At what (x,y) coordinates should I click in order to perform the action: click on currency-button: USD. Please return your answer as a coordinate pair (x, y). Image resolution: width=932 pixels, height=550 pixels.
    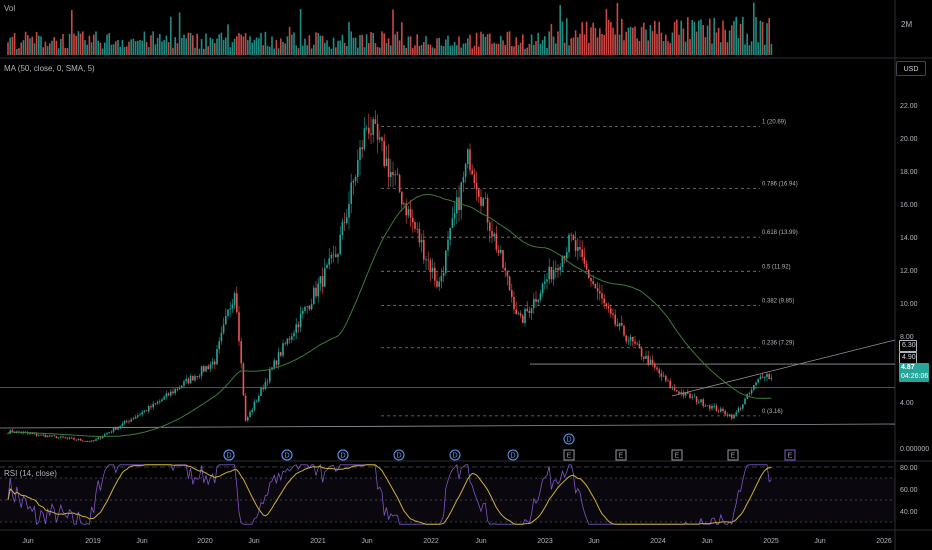
    Looking at the image, I should click on (911, 68).